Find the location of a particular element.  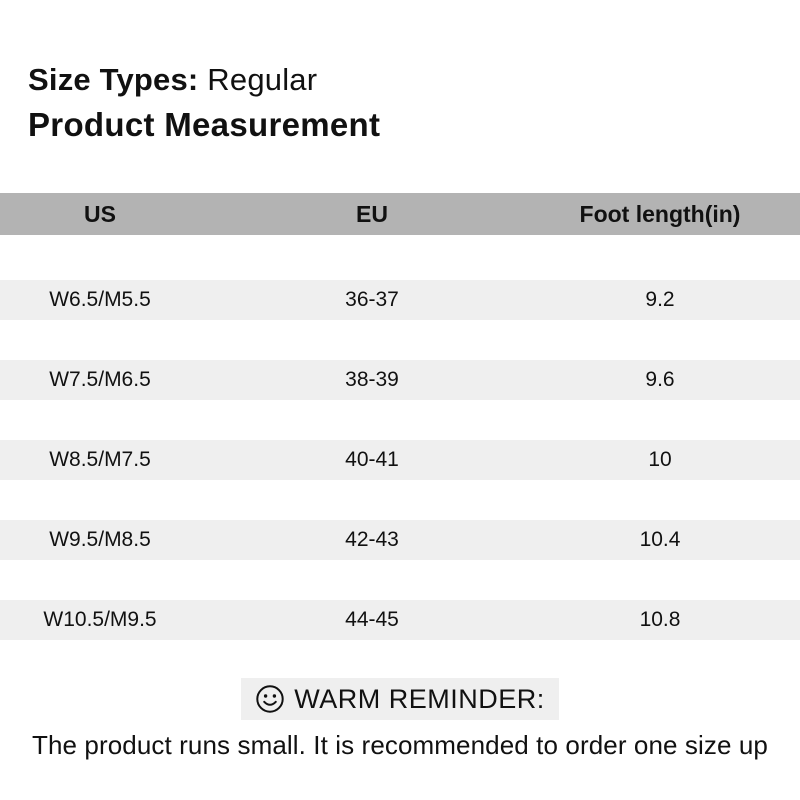

cell-eu: 36-37 is located at coordinates (372, 299).